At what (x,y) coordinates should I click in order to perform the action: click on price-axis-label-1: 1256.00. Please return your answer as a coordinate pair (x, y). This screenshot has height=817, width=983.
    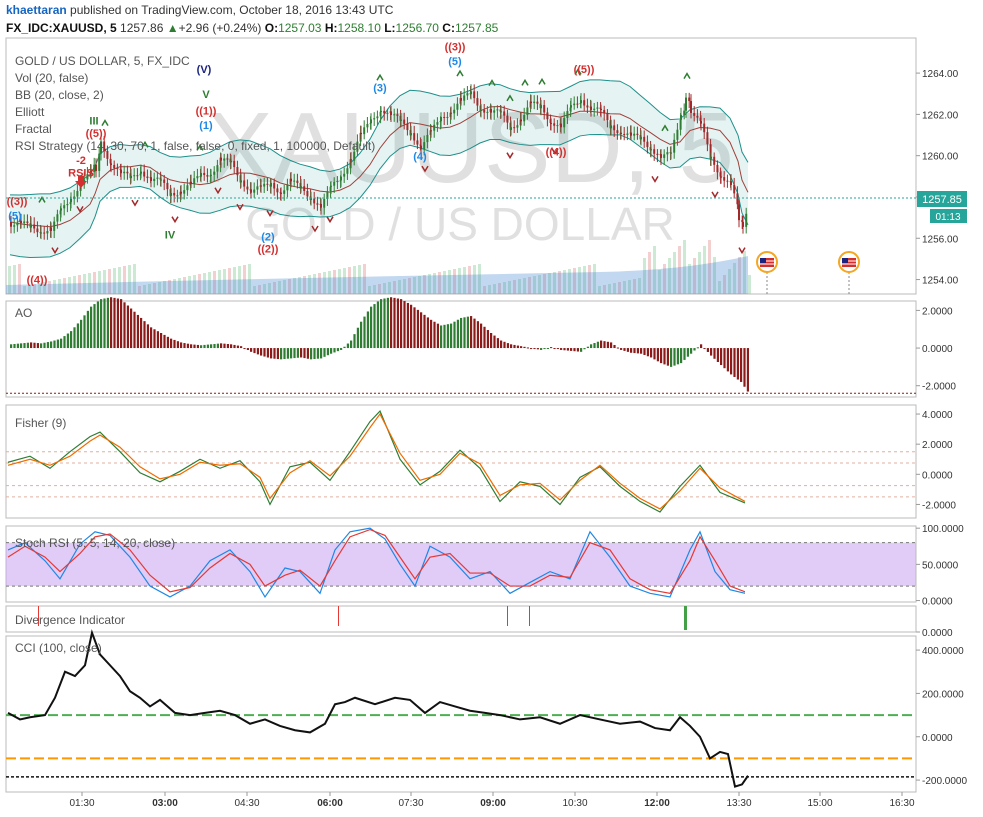
    Looking at the image, I should click on (940, 239).